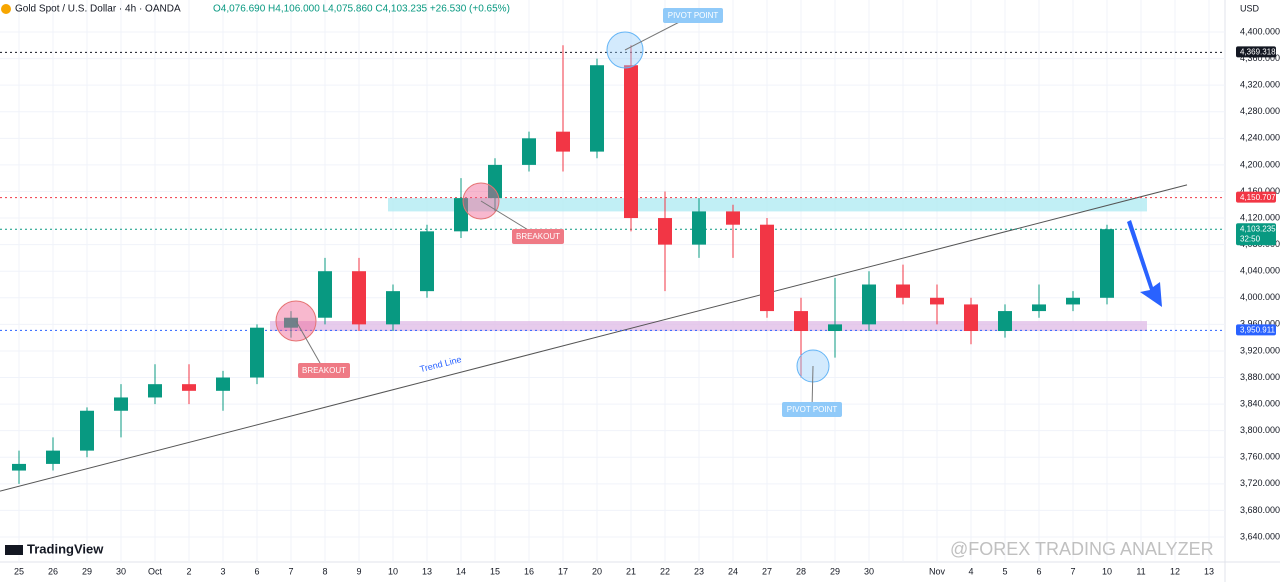  What do you see at coordinates (14, 550) in the screenshot?
I see `brand-logo` at bounding box center [14, 550].